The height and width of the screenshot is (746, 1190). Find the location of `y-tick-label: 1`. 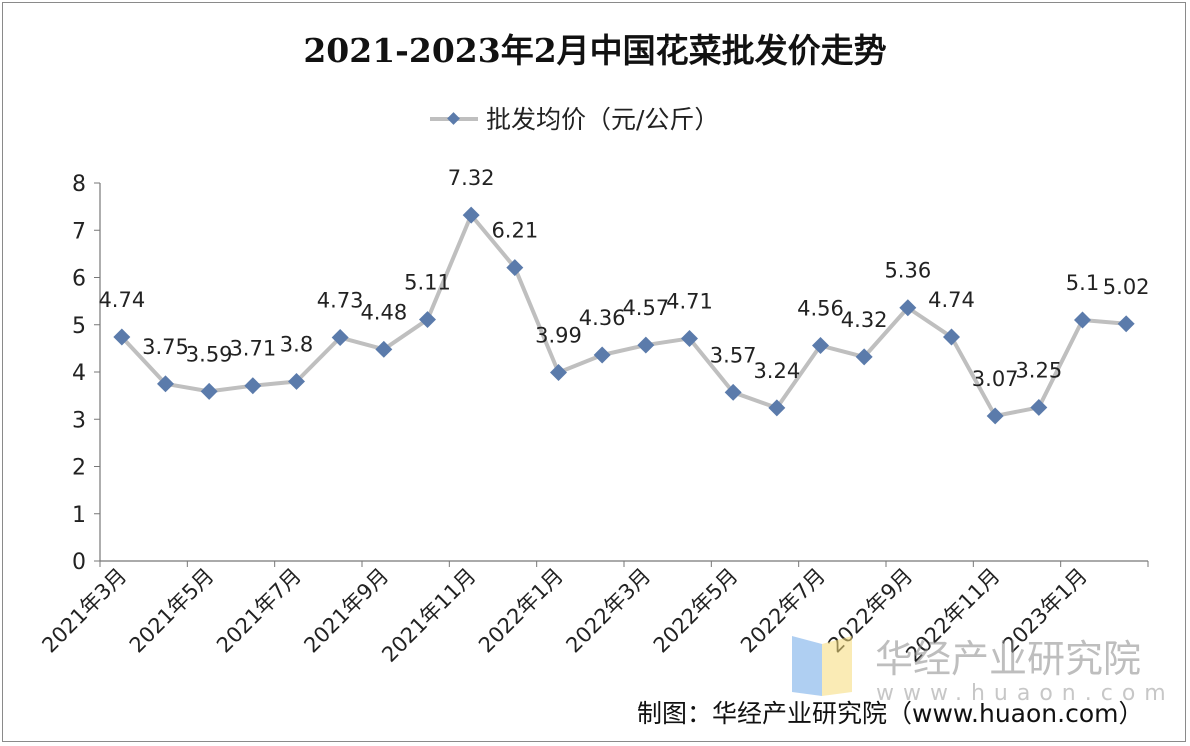

y-tick-label: 1 is located at coordinates (79, 515).